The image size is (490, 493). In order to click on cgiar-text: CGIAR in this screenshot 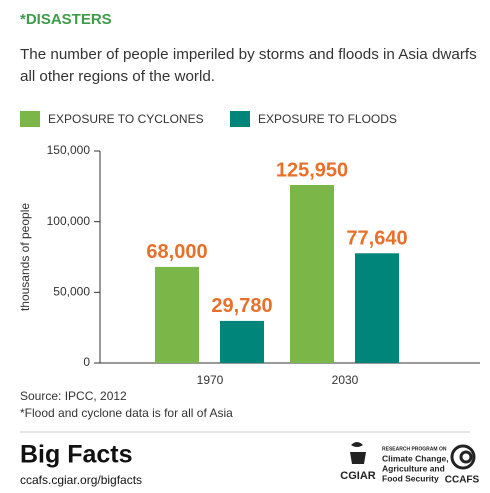, I will do `click(358, 476)`.